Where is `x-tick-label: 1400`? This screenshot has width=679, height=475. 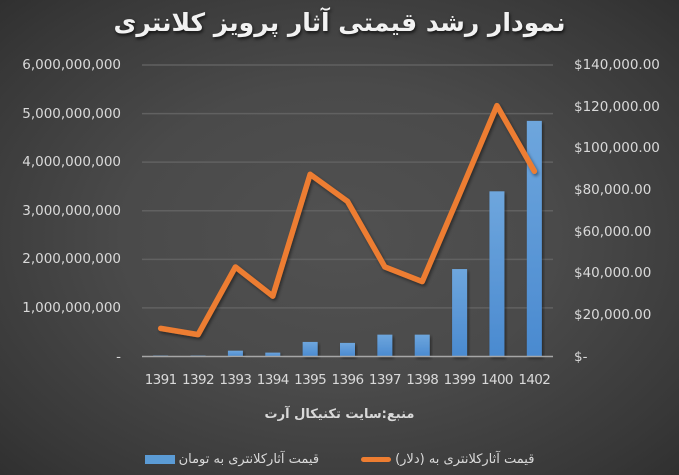
x-tick-label: 1400 is located at coordinates (497, 380).